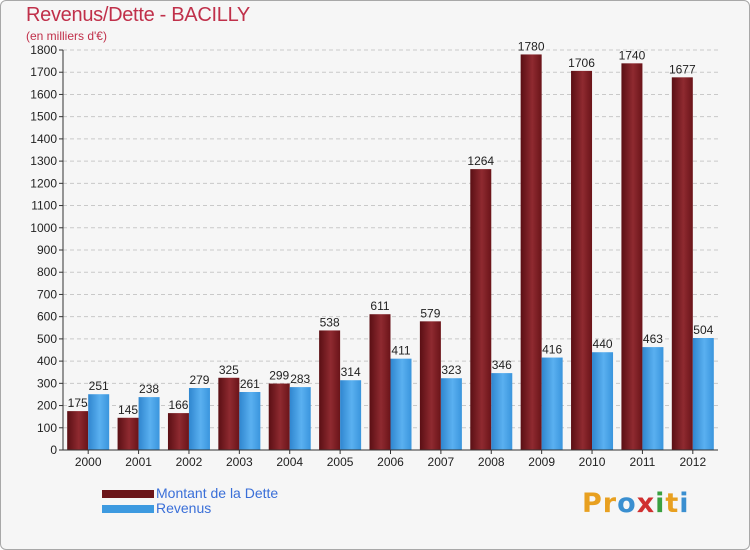  I want to click on bar-revenus-2008, so click(502, 411).